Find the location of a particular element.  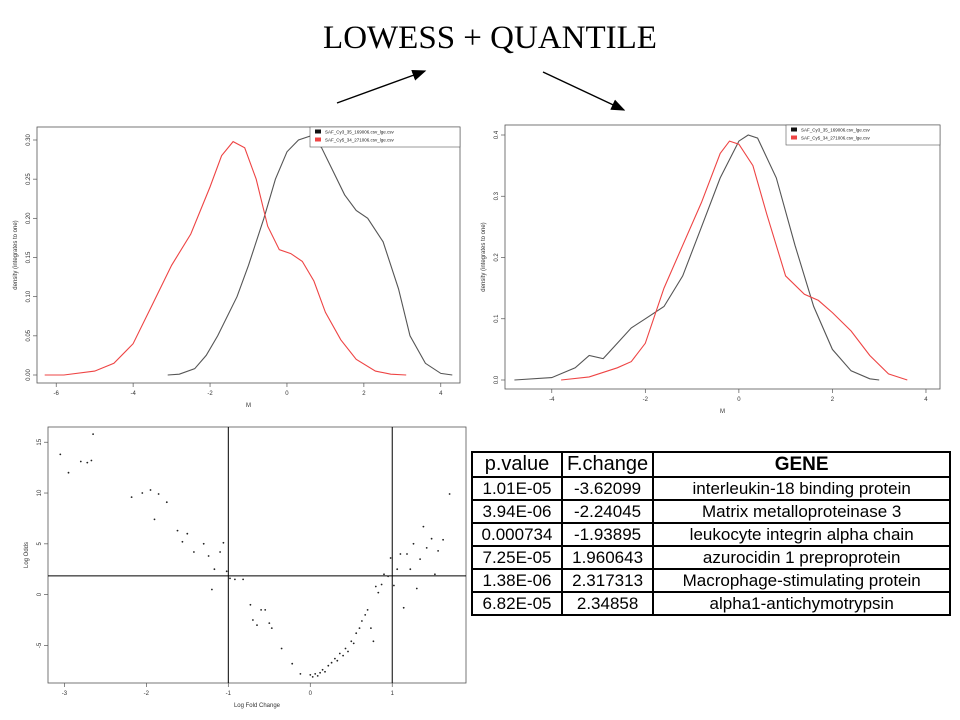

x-tick-label: 1 is located at coordinates (393, 694).